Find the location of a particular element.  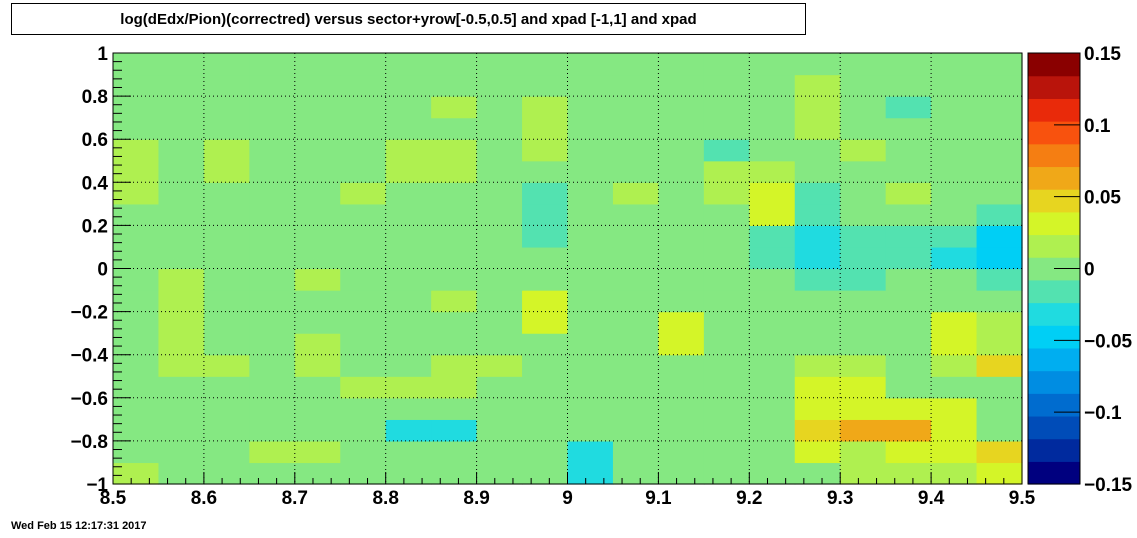

x-tick-label: 8.5 is located at coordinates (113, 498).